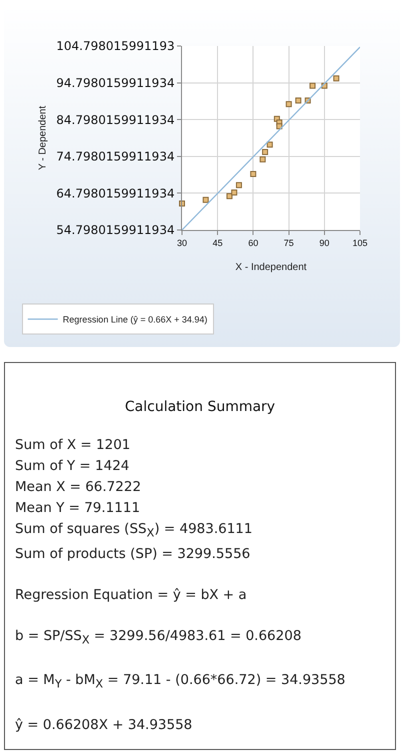  Describe the element at coordinates (134, 531) in the screenshot. I see `text: Sum of squares (SS$_{X}$) = 4983.6111` at that location.